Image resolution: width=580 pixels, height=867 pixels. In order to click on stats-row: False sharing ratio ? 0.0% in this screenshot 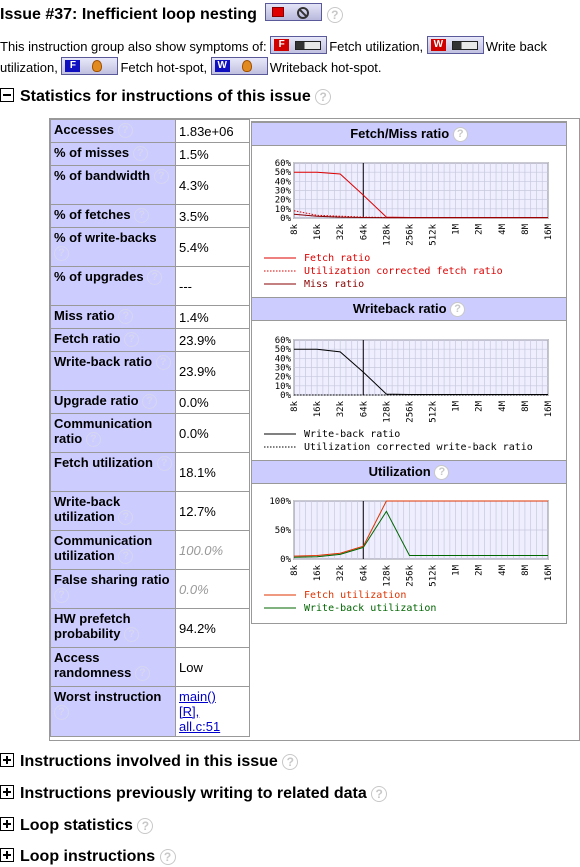, I will do `click(150, 589)`.